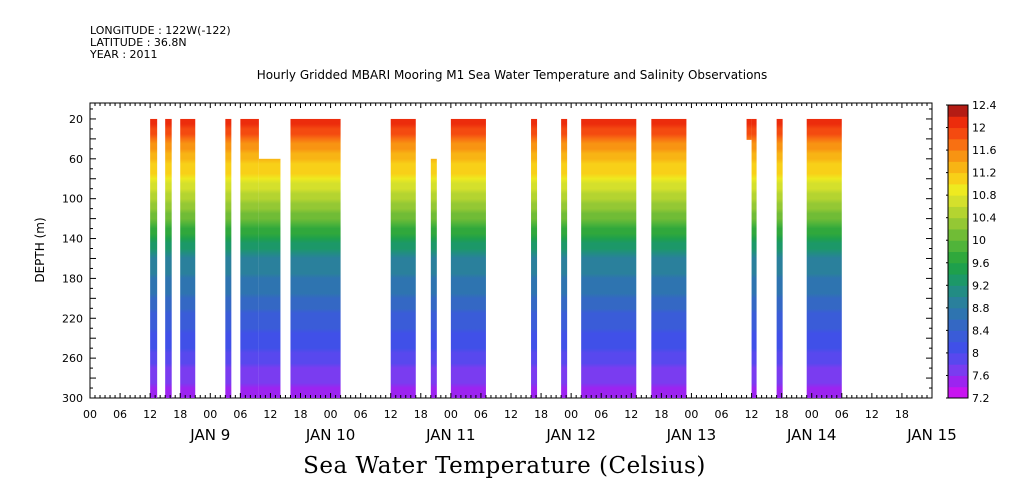  What do you see at coordinates (76, 119) in the screenshot?
I see `y-tick-label: 20` at bounding box center [76, 119].